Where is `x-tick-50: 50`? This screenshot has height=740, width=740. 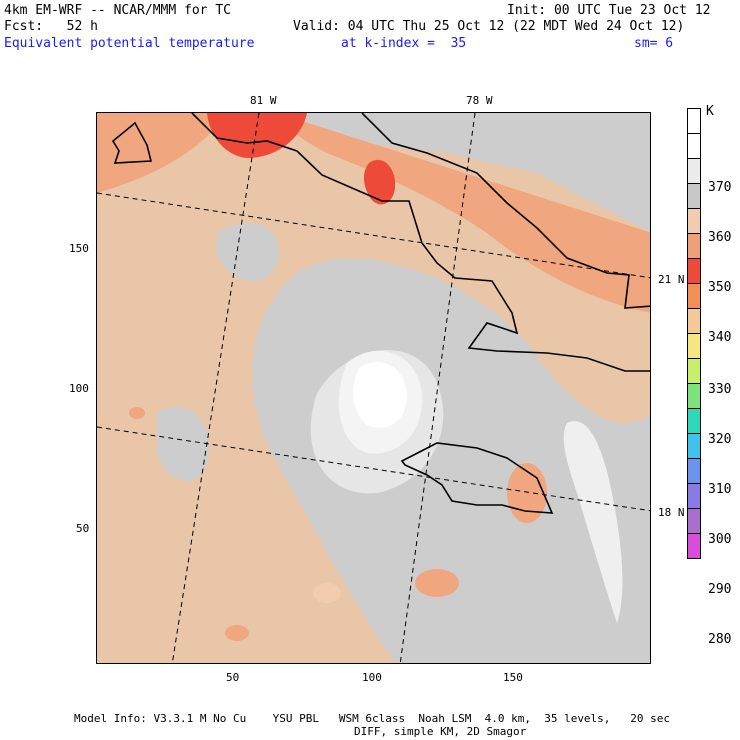 x-tick-50: 50 is located at coordinates (233, 677).